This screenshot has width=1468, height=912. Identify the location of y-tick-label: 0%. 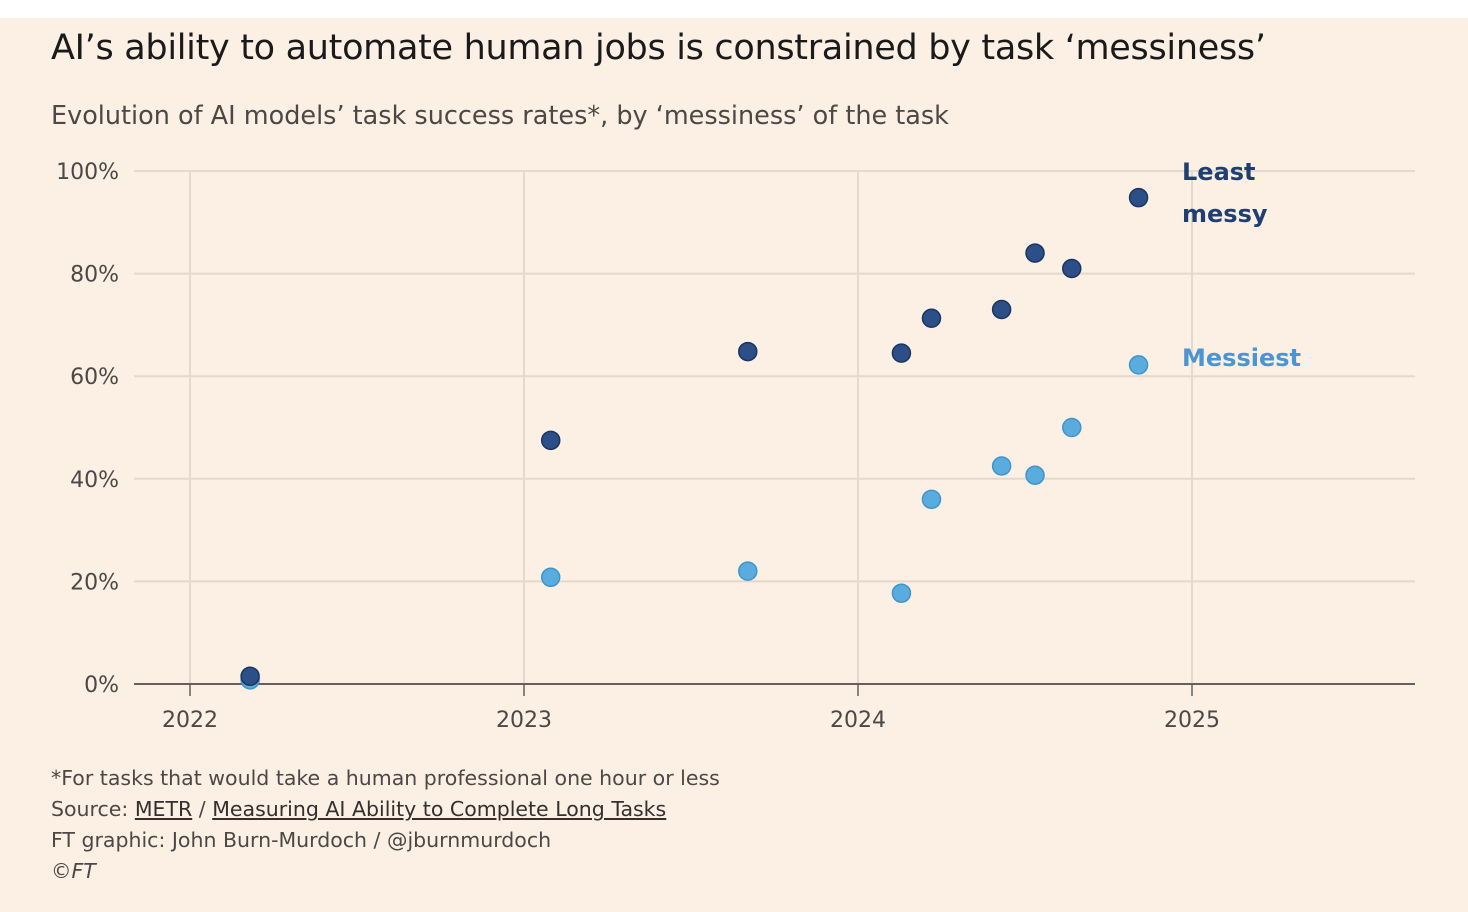
(101, 685).